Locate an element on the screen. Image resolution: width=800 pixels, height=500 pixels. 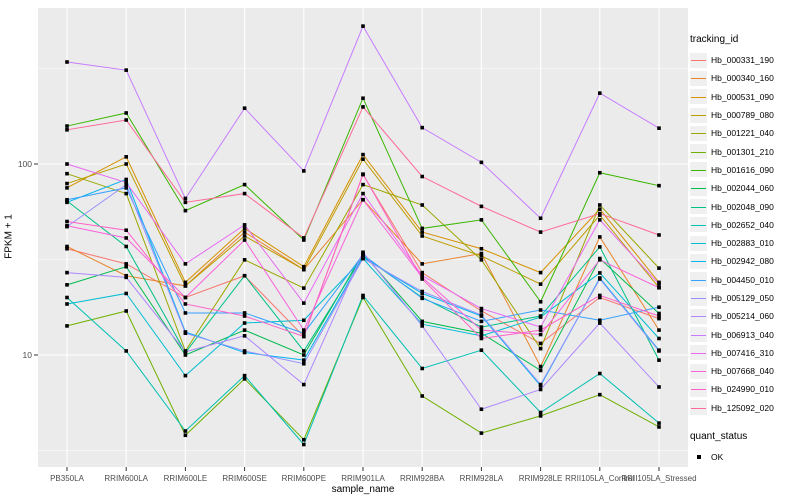
legend-item-Hb_004450_010: Hb_004450_010 is located at coordinates (745, 280).